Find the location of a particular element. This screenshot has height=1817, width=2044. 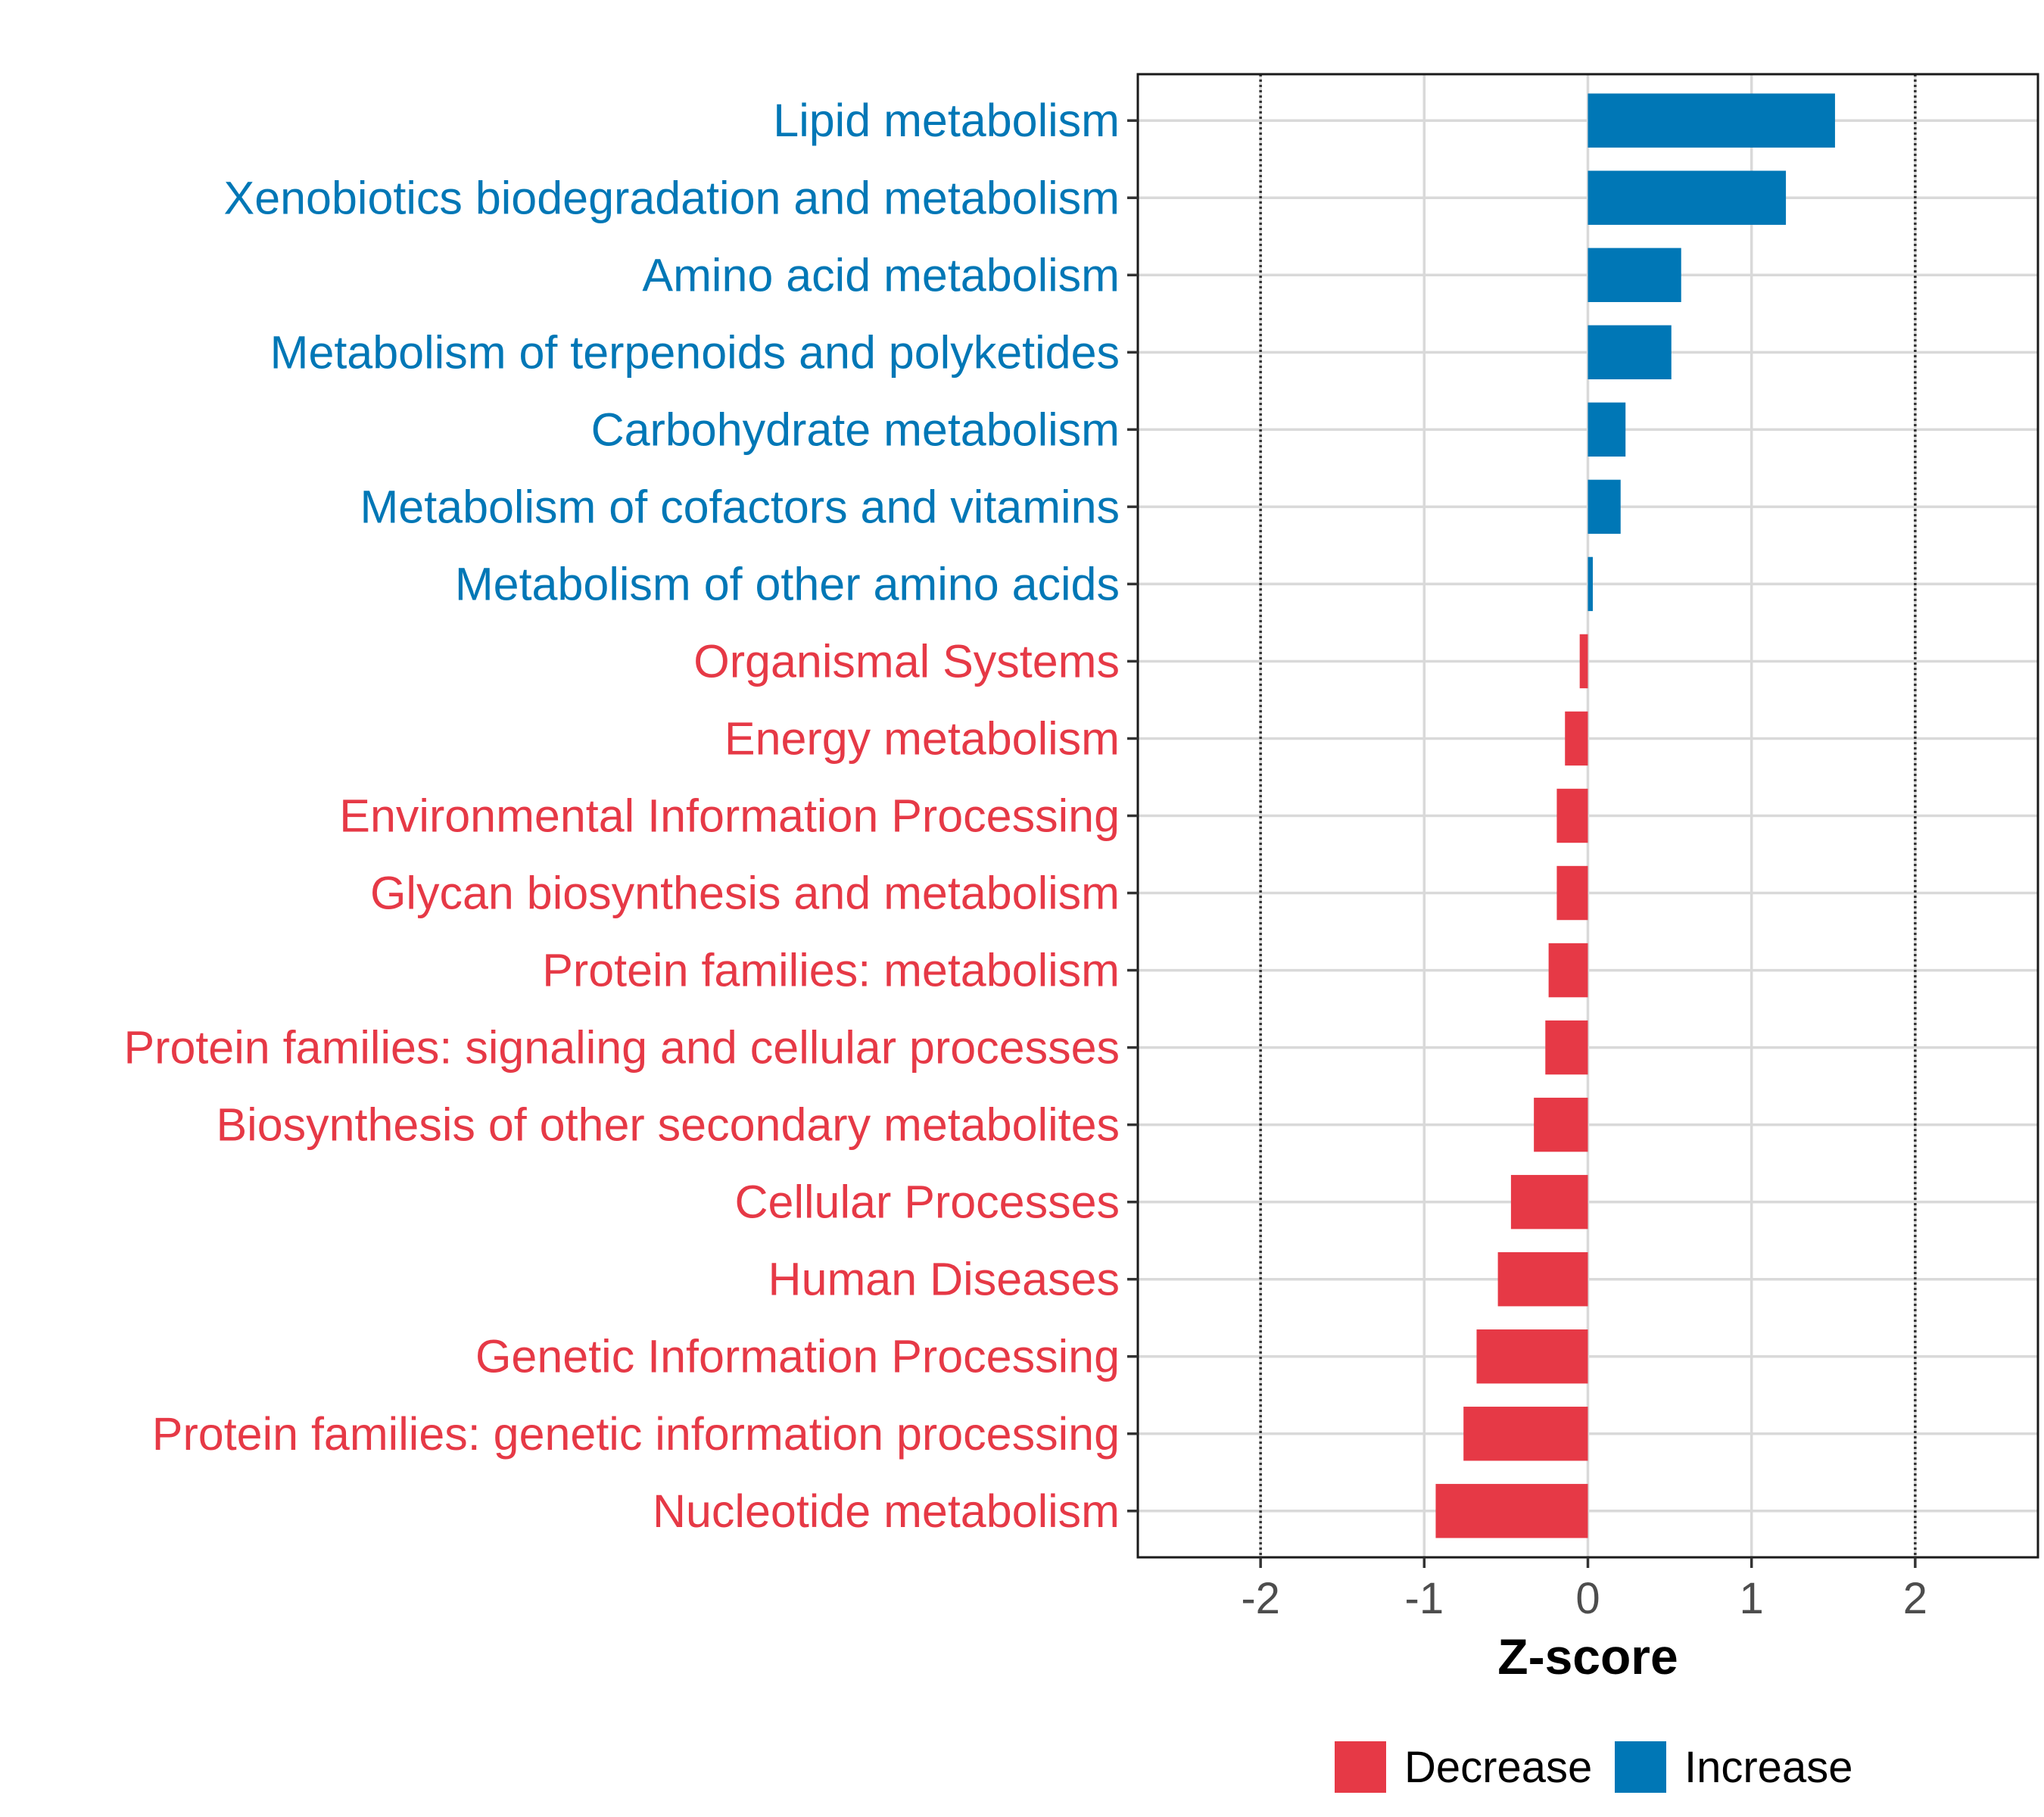

legend-label-decrease: Decrease is located at coordinates (1498, 1767).